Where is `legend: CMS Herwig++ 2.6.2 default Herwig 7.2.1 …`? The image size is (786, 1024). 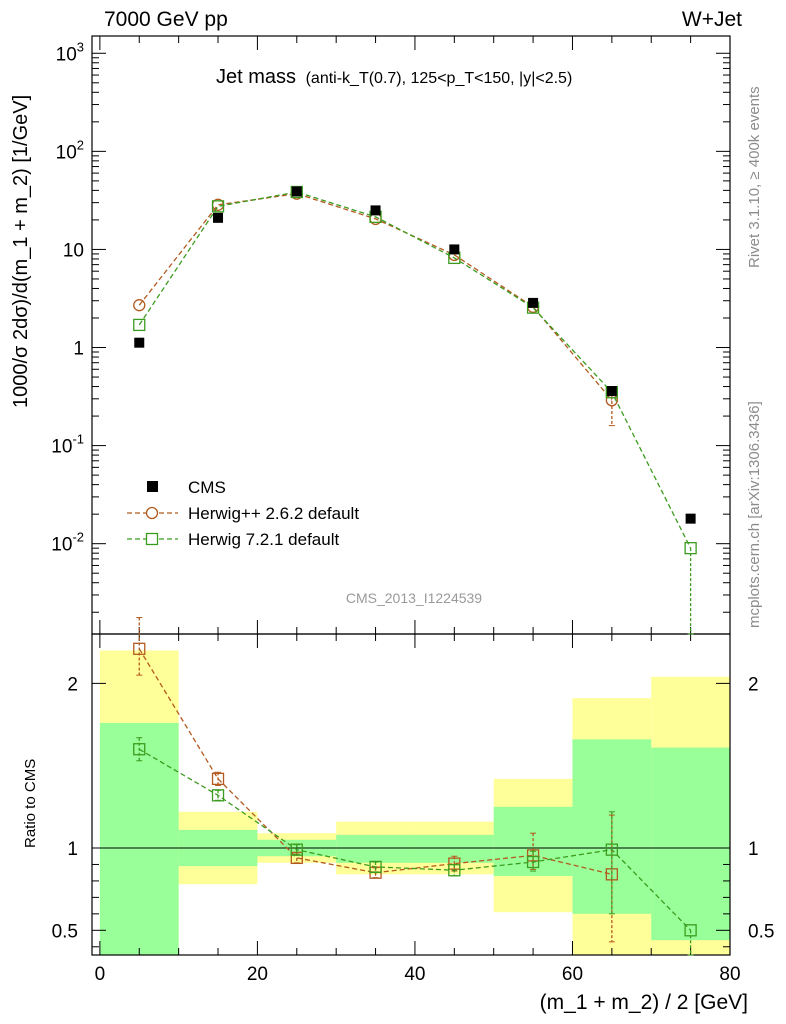
legend: CMS Herwig++ 2.6.2 default Herwig 7.2.1 … is located at coordinates (243, 513).